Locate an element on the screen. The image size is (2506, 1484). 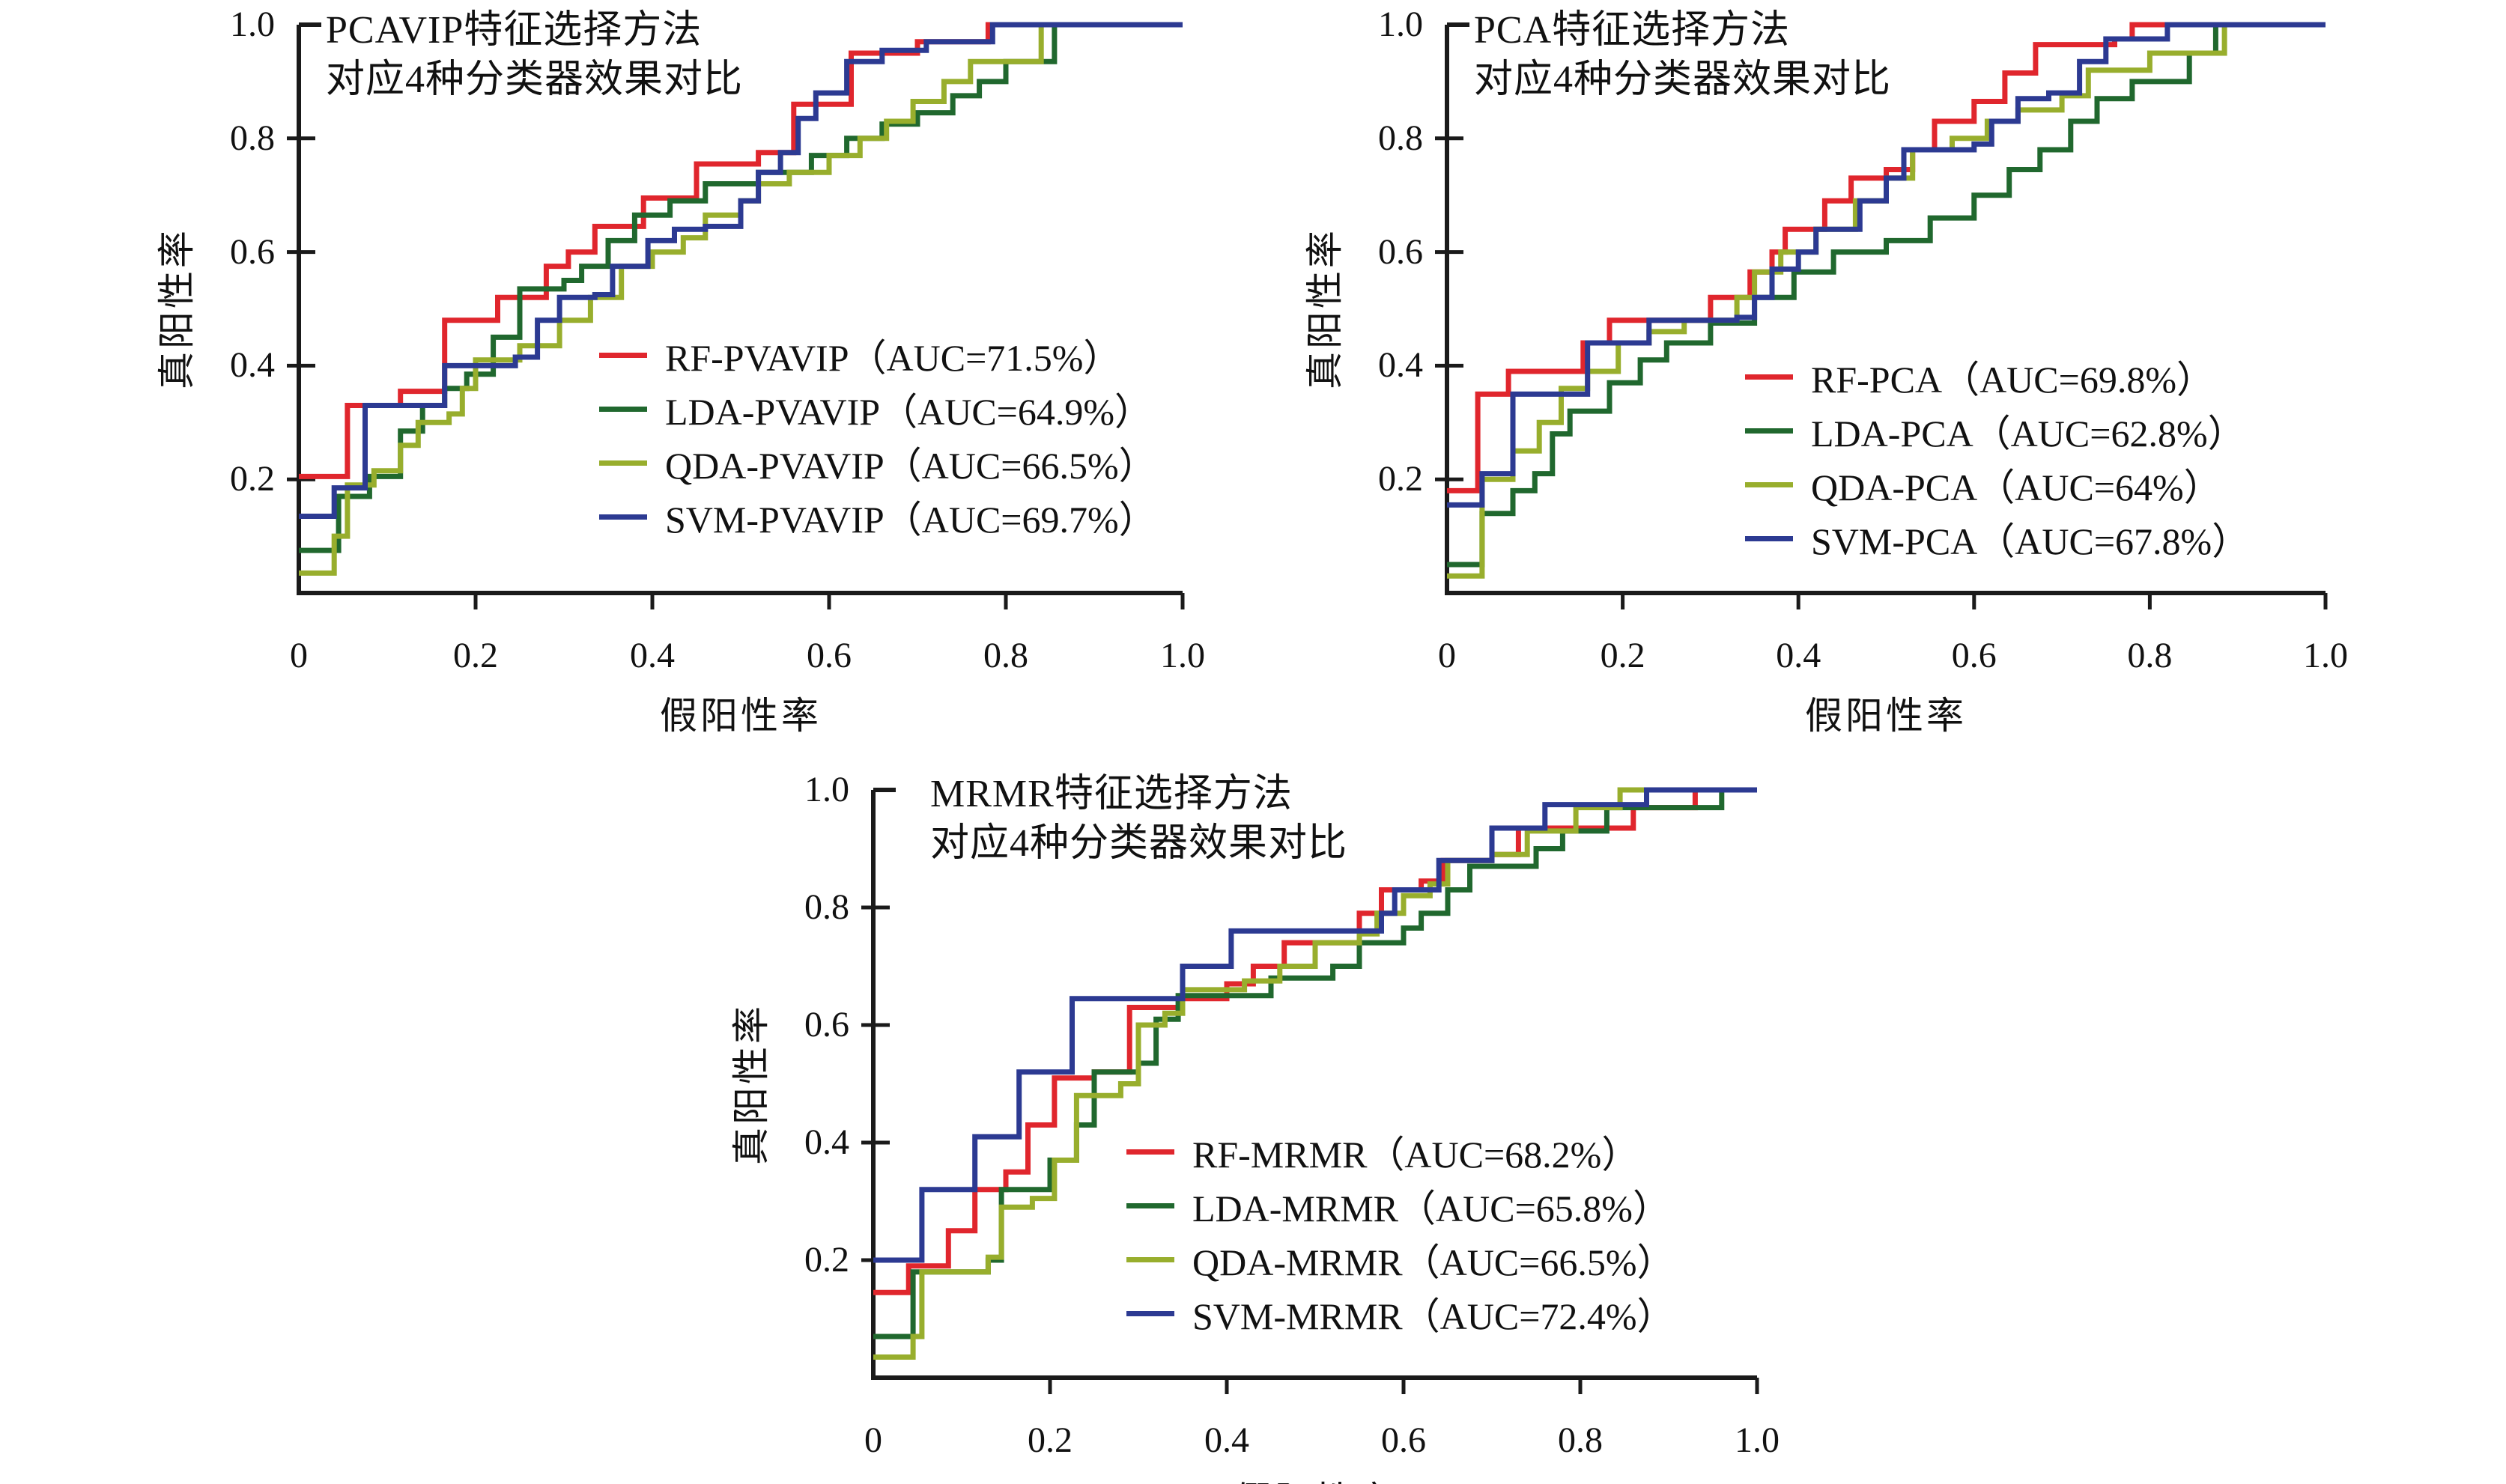
title-line-1: PCAVIP特征选择方法 is located at coordinates (514, 30).